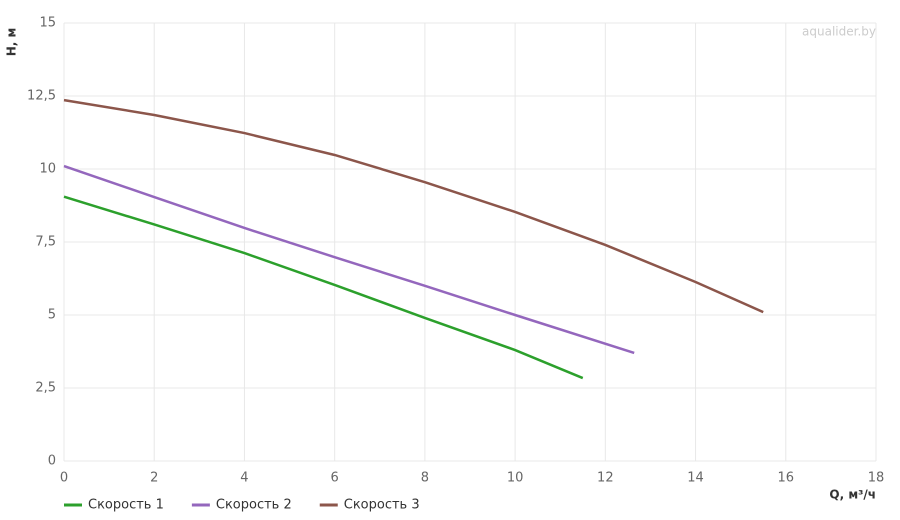 Image resolution: width=900 pixels, height=520 pixels. What do you see at coordinates (382, 505) in the screenshot?
I see `legend-label: Скорость 3` at bounding box center [382, 505].